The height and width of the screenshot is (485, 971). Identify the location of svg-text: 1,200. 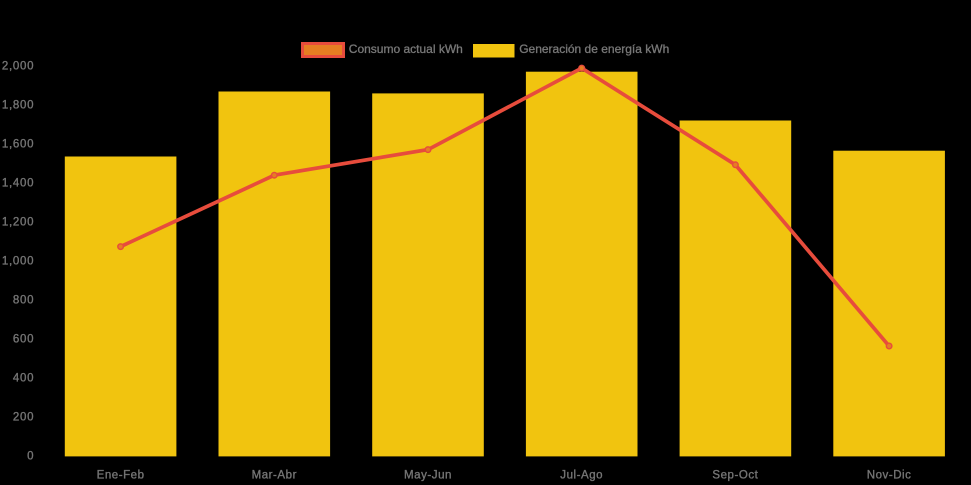
(18, 223).